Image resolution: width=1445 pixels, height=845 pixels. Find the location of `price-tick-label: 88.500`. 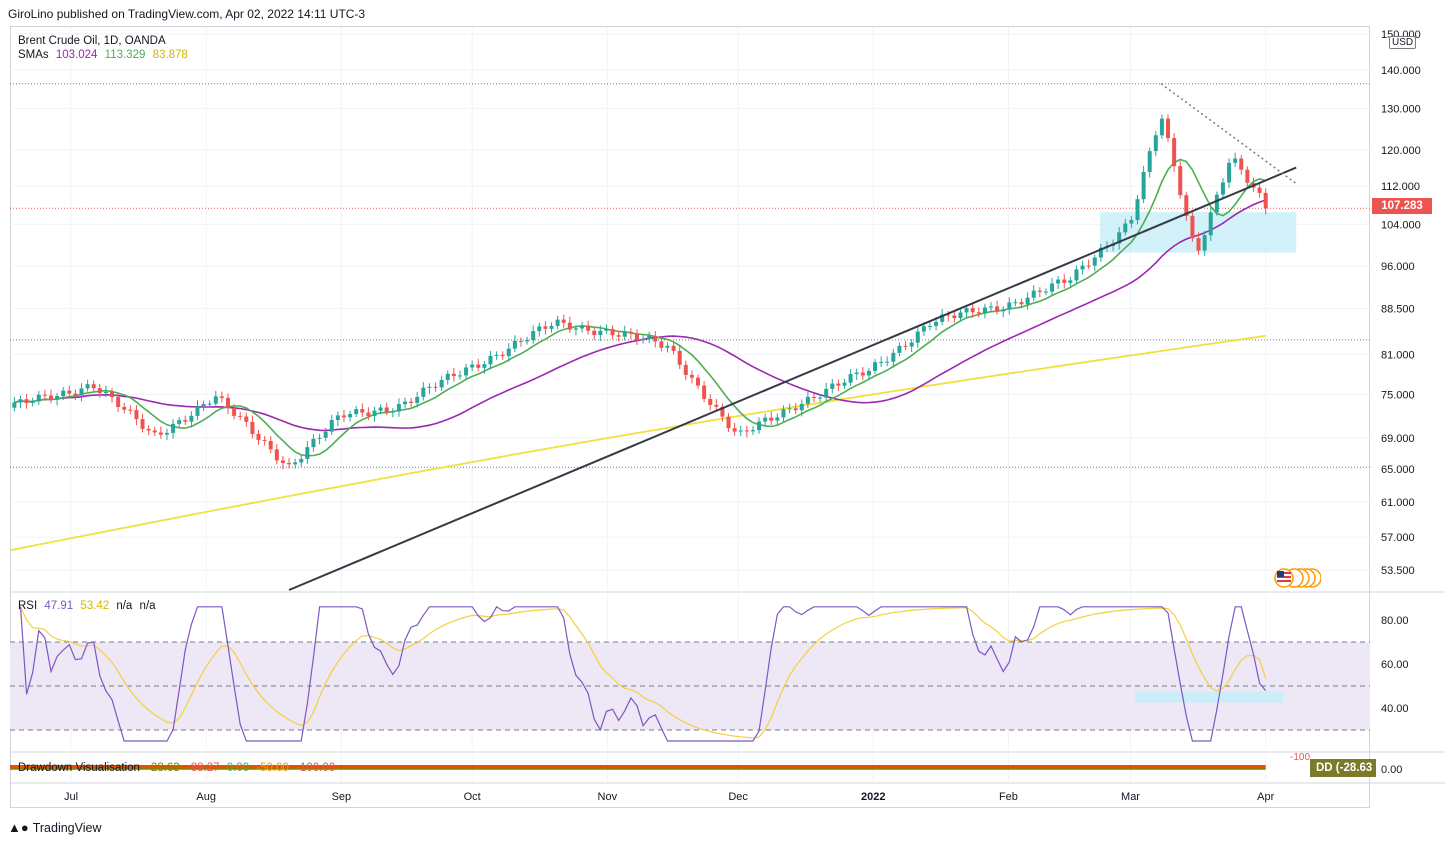

price-tick-label: 88.500 is located at coordinates (1398, 309).